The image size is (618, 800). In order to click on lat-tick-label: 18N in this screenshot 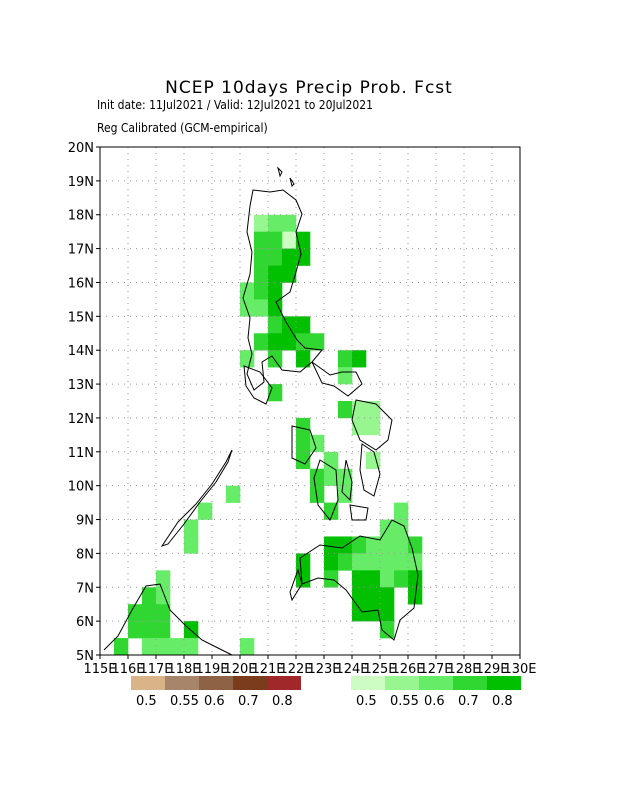, I will do `click(81, 216)`.